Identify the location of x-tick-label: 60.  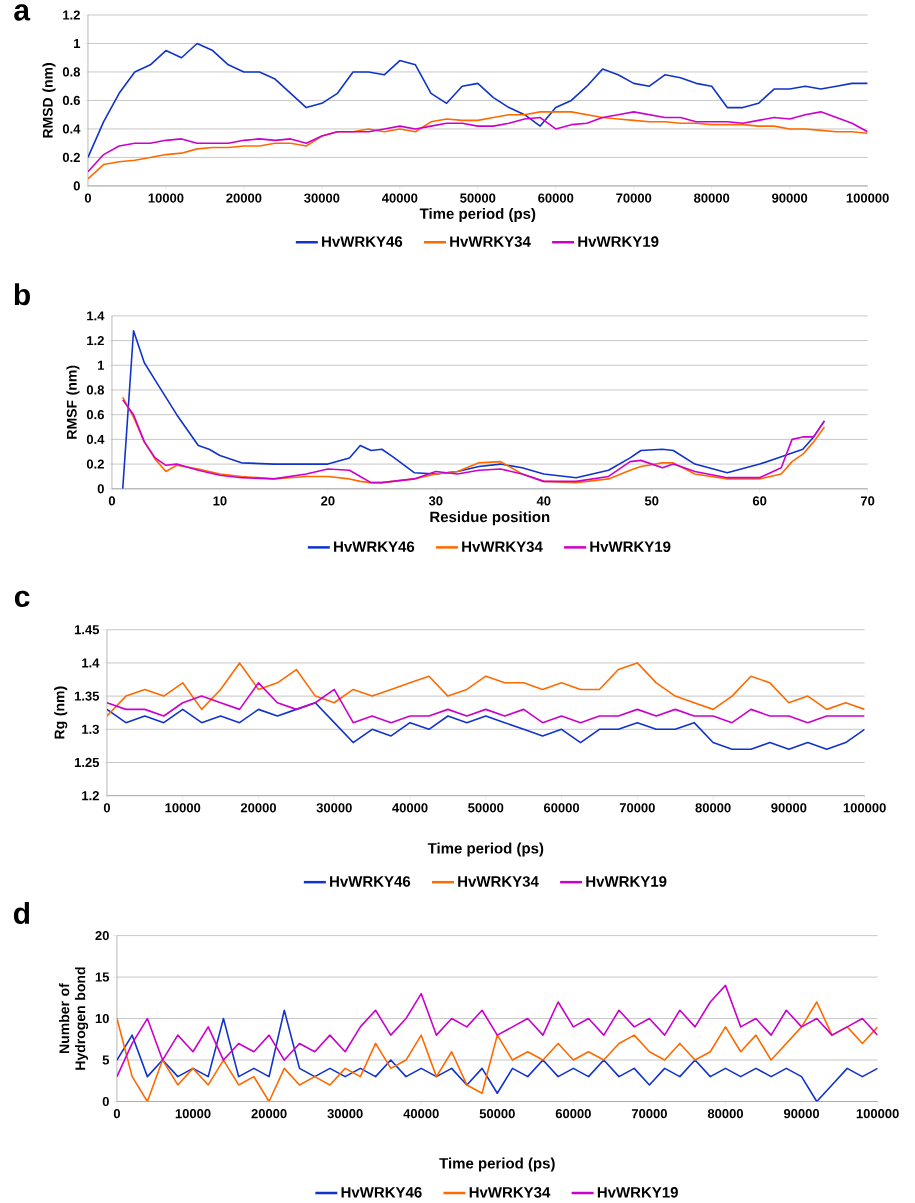
(760, 501).